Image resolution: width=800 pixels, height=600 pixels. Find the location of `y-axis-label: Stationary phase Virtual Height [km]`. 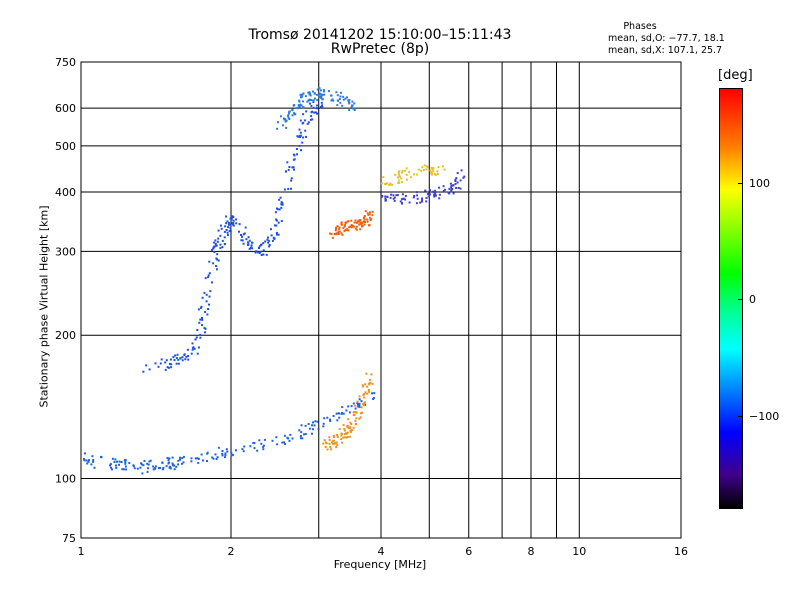

y-axis-label: Stationary phase Virtual Height [km] is located at coordinates (44, 306).